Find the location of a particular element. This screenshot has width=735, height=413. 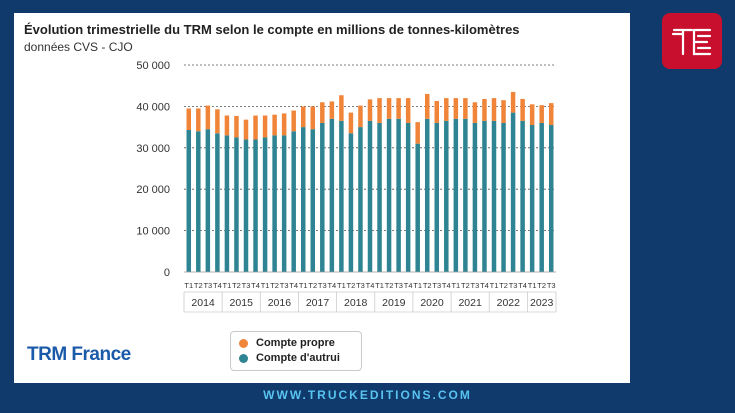

footer-website: WWW.TRUCKEDITIONS.COM is located at coordinates (367, 395).